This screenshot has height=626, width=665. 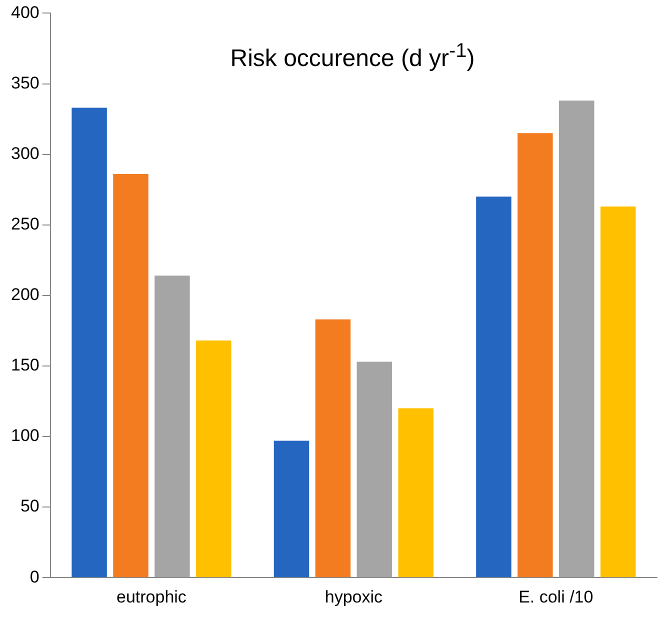 I want to click on y-tick-label: 150, so click(x=25, y=365).